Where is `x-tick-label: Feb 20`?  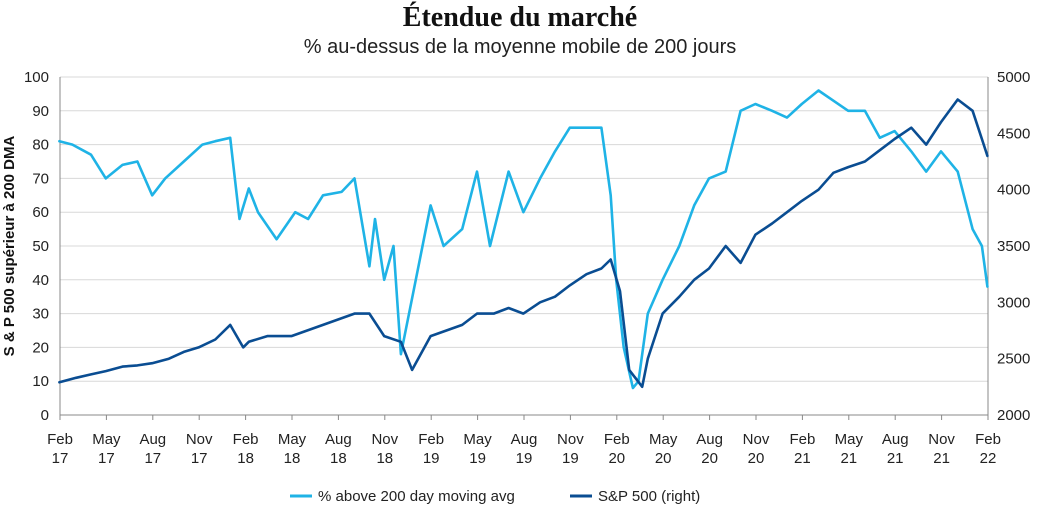
x-tick-label: Feb 20 is located at coordinates (617, 449).